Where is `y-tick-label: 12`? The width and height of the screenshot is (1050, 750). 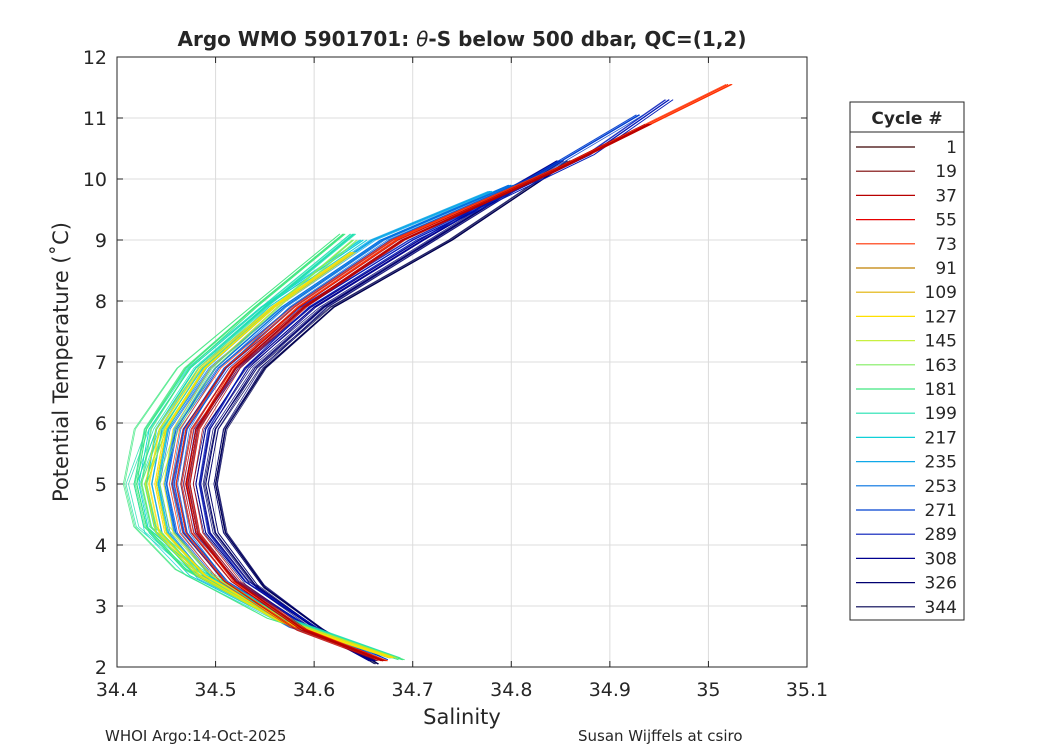
y-tick-label: 12 is located at coordinates (95, 58).